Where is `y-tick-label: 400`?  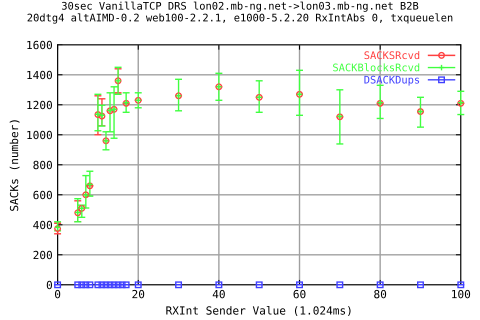
y-tick-label: 400 is located at coordinates (42, 225).